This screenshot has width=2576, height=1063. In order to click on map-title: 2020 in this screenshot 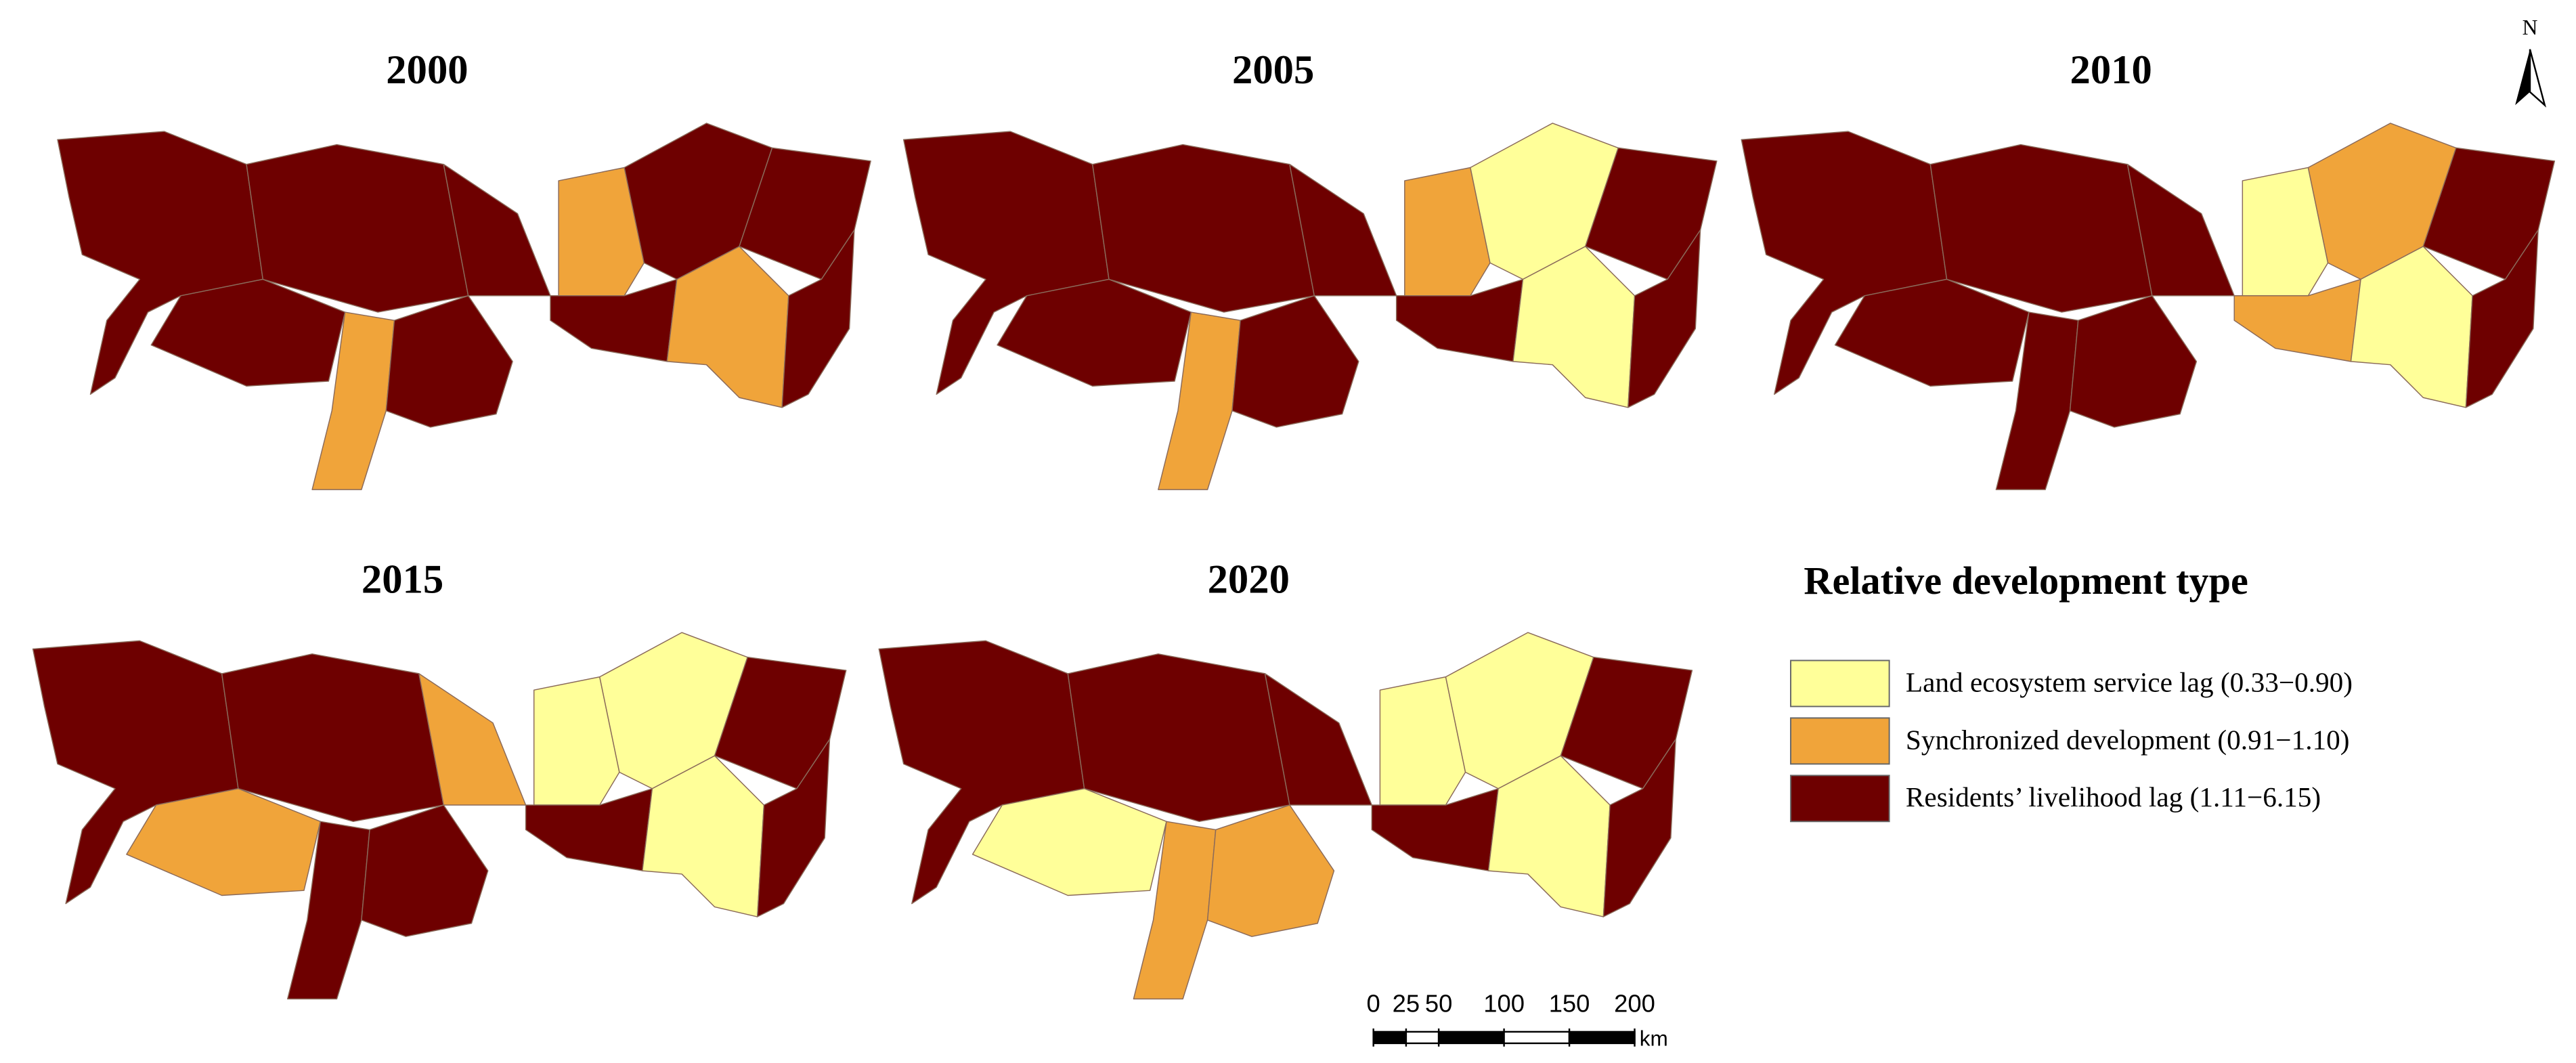, I will do `click(1249, 579)`.